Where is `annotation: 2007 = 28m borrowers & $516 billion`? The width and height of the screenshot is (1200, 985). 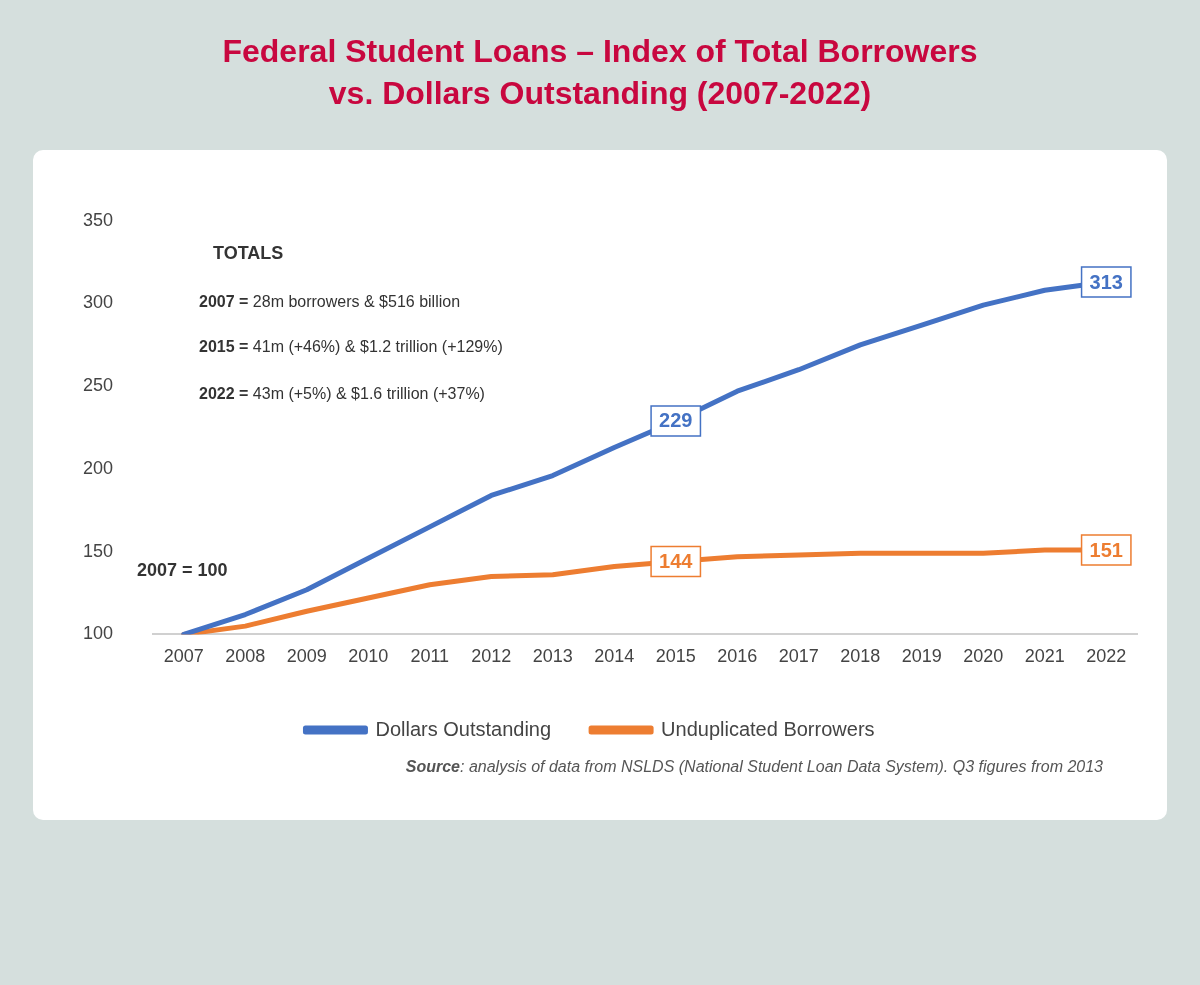 annotation: 2007 = 28m borrowers & $516 billion is located at coordinates (330, 302).